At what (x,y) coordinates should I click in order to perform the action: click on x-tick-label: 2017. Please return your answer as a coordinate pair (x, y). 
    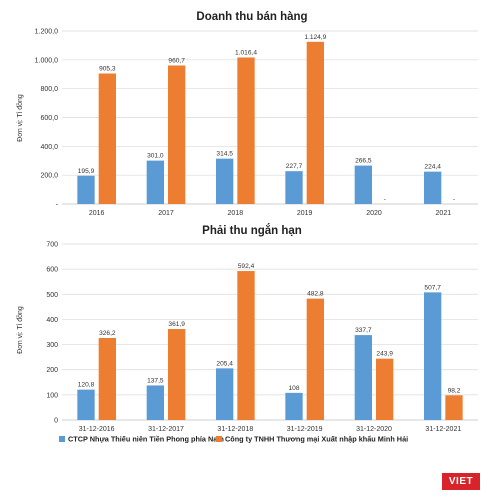
    Looking at the image, I should click on (166, 213).